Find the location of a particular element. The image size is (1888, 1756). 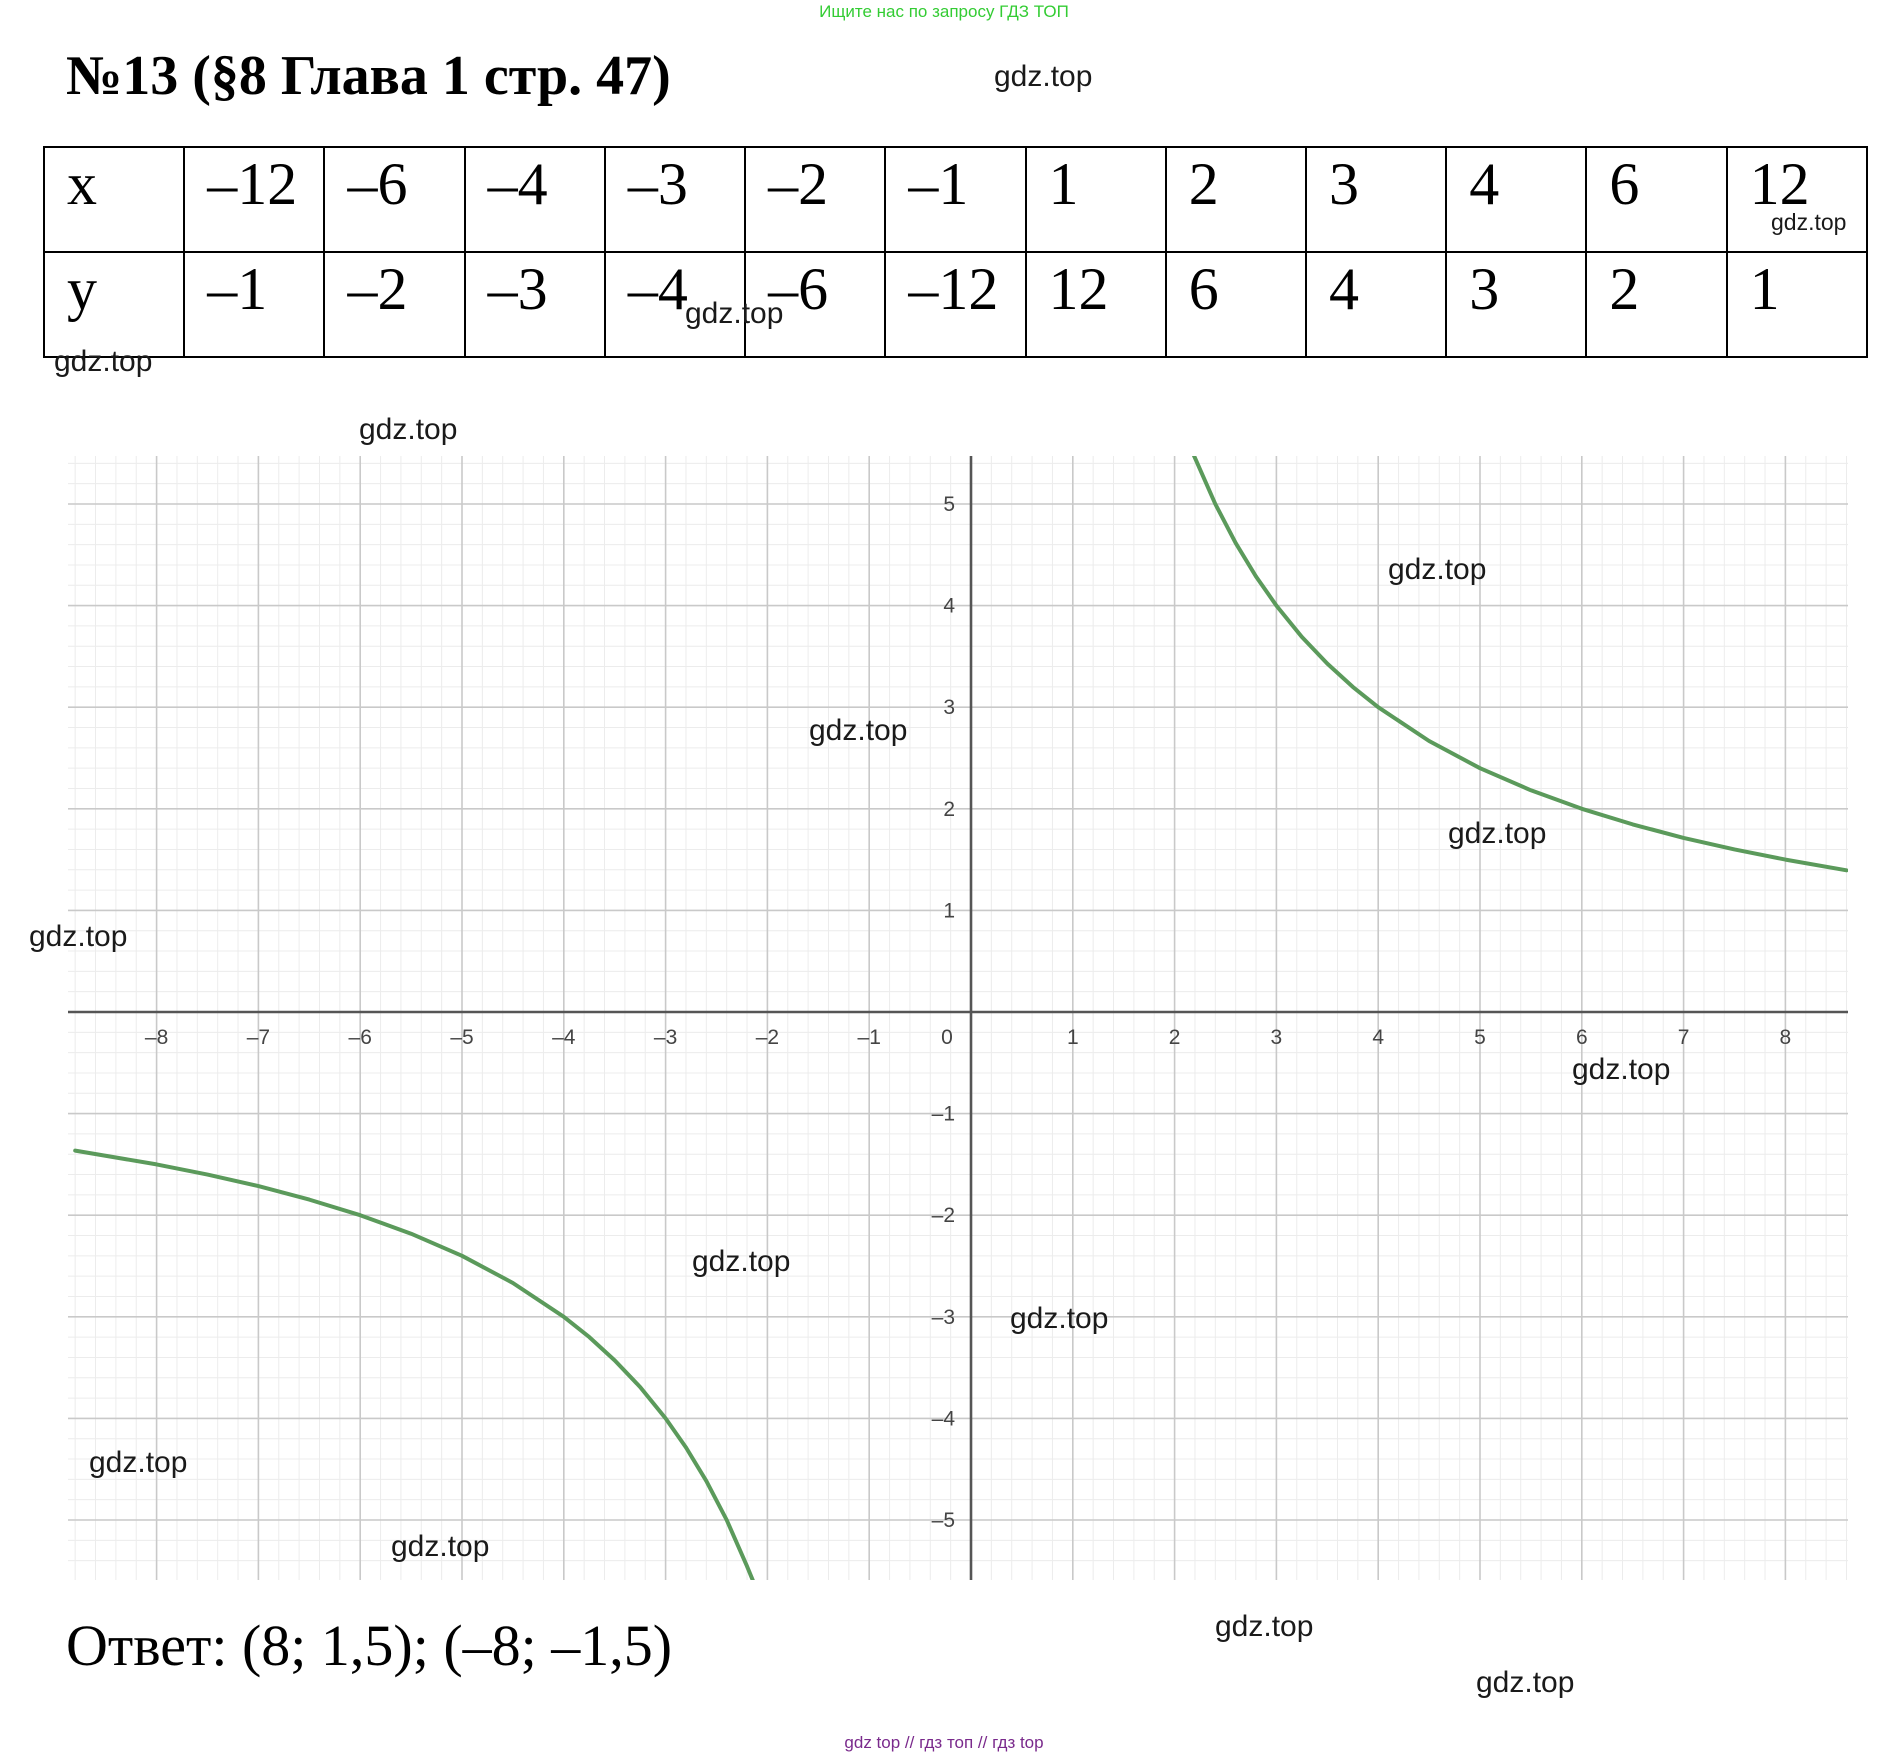

hyperbola-branch-negative is located at coordinates (414, 1364).